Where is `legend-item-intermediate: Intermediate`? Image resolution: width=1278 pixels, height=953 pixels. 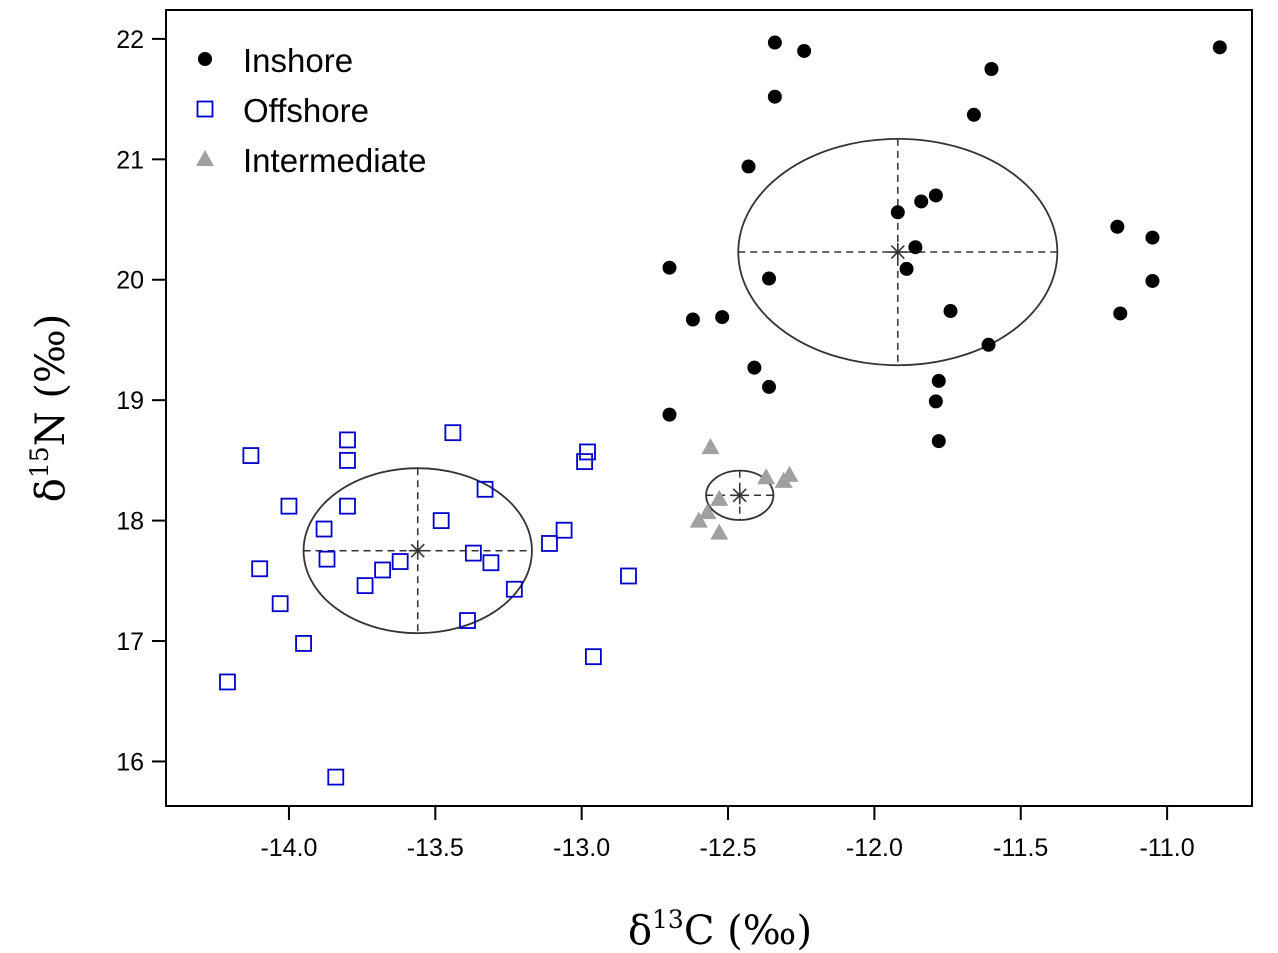
legend-item-intermediate: Intermediate is located at coordinates (311, 160).